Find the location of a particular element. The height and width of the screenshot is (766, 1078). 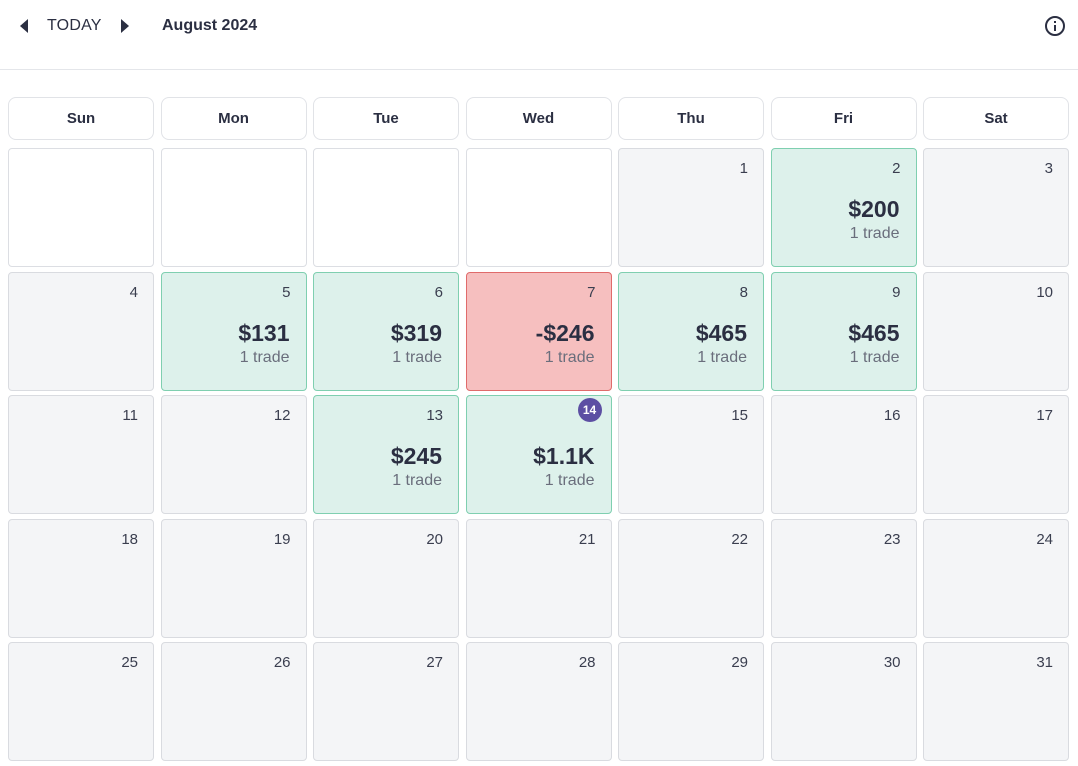

day-number: 19 is located at coordinates (282, 539).